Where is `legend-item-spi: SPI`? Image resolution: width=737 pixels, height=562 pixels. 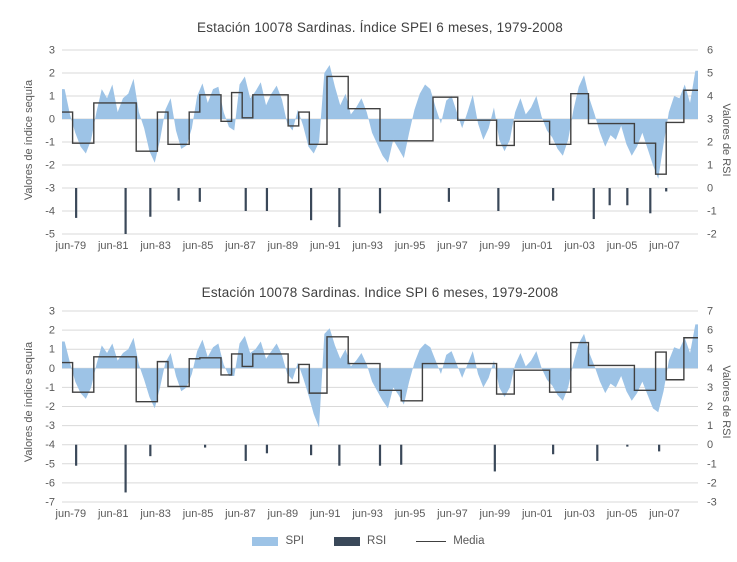 legend-item-spi: SPI is located at coordinates (278, 541).